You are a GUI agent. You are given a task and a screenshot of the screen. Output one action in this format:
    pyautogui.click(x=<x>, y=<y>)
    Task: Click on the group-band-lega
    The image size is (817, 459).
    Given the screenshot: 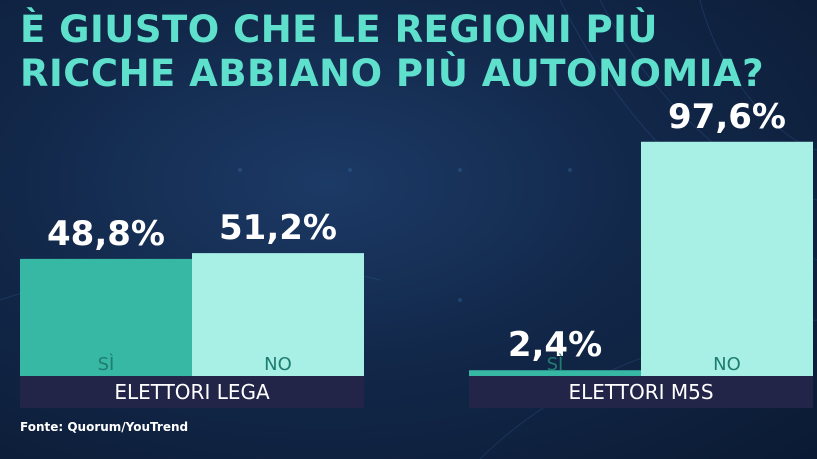 What is the action you would take?
    pyautogui.click(x=192, y=392)
    